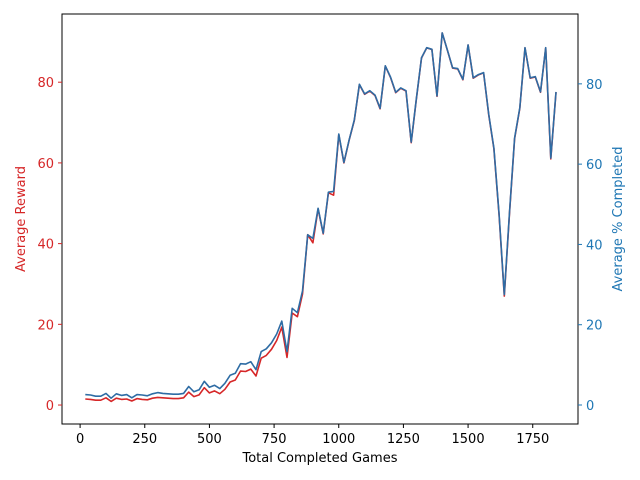  I want to click on left-y-tick-label: 0, so click(50, 406).